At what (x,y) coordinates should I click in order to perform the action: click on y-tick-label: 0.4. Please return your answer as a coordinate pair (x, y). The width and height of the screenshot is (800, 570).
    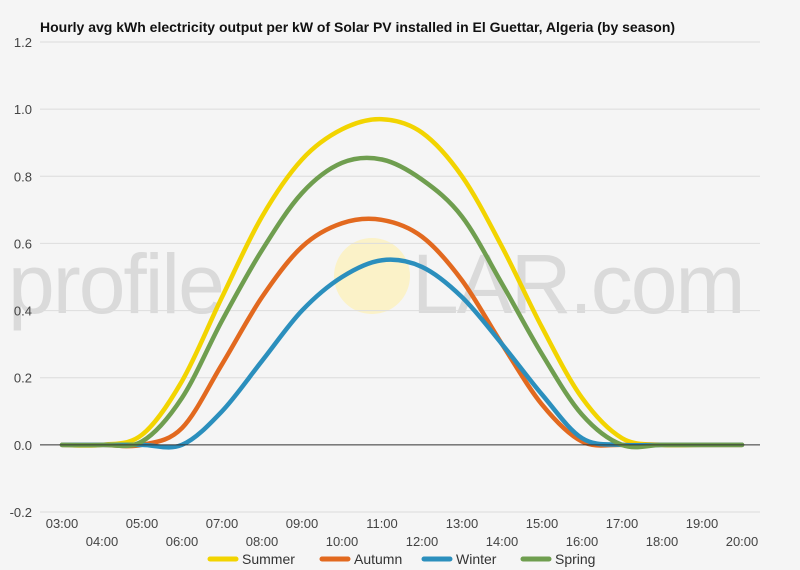
    Looking at the image, I should click on (23, 311).